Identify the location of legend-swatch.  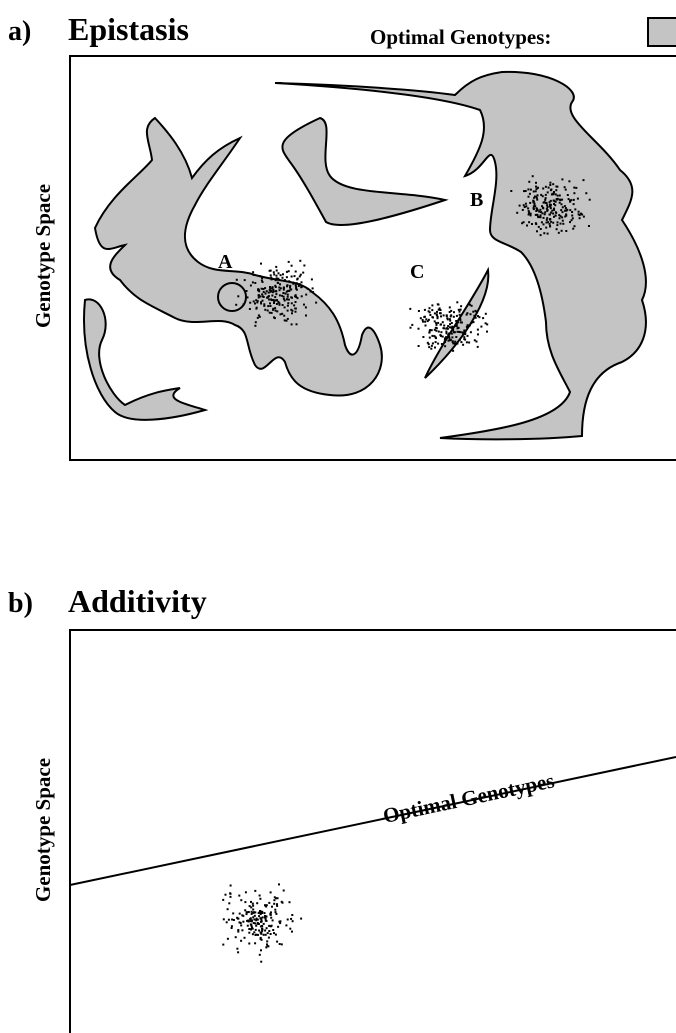
(661, 32).